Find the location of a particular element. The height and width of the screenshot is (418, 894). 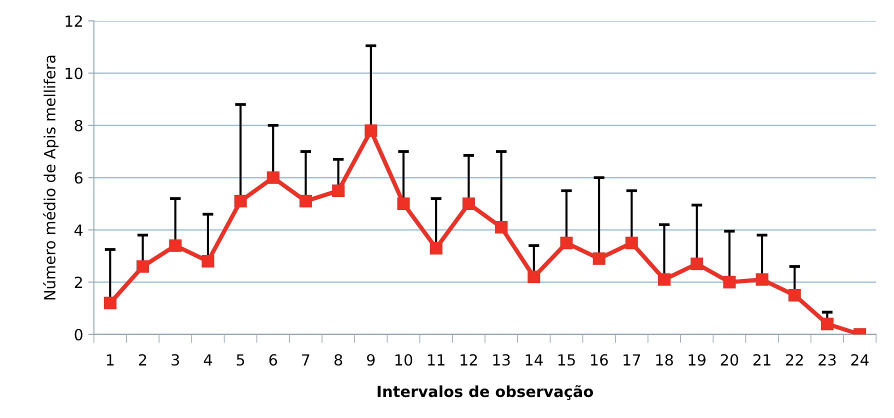

x-tick-label: 4 is located at coordinates (208, 360).